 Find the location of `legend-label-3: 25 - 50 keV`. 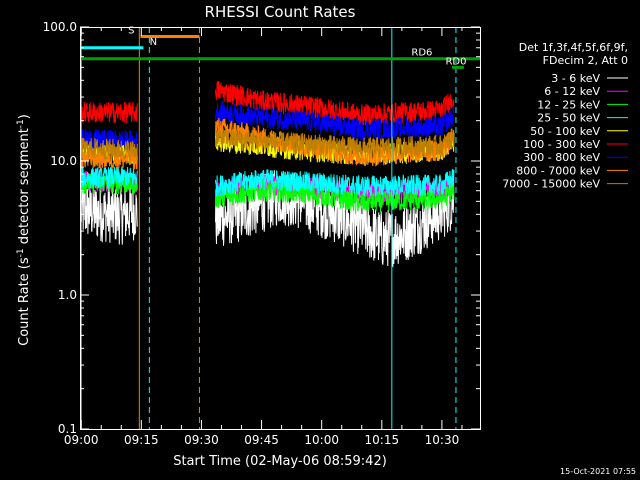

legend-label-3: 25 - 50 keV is located at coordinates (568, 118).